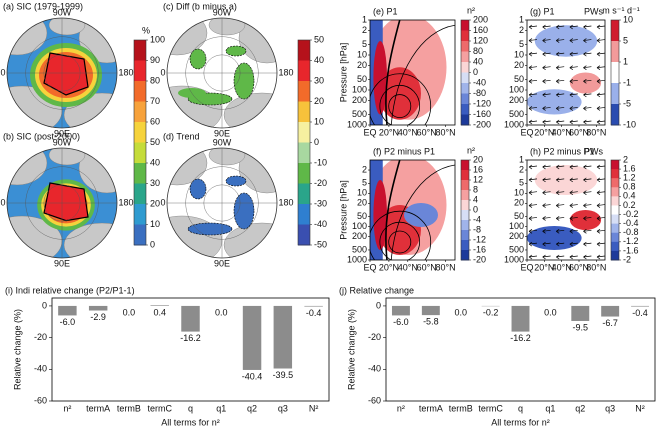 This screenshot has height=431, width=662. I want to click on colorbar-tick-label: 1, so click(625, 61).